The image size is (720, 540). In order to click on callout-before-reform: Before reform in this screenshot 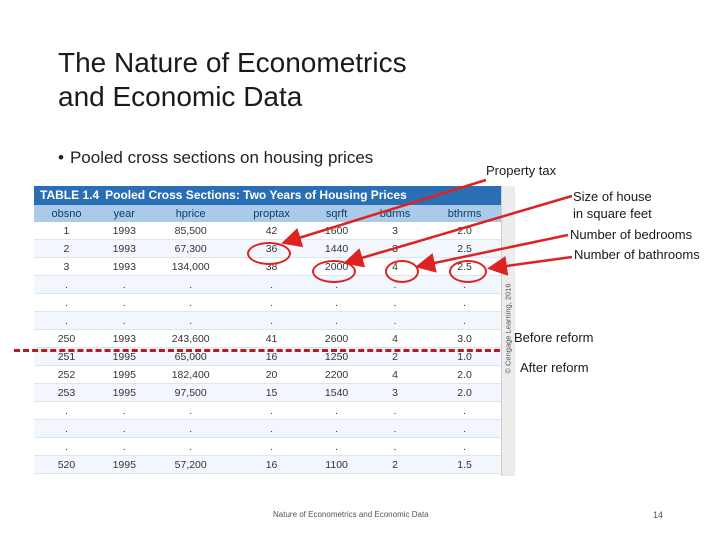, I will do `click(554, 337)`.